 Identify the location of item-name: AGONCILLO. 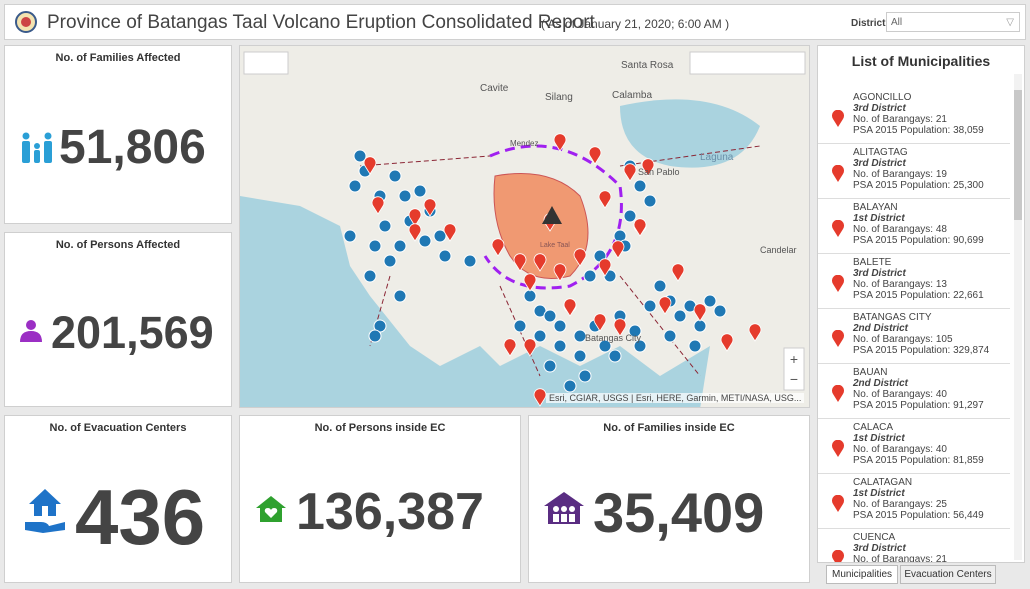
(882, 97).